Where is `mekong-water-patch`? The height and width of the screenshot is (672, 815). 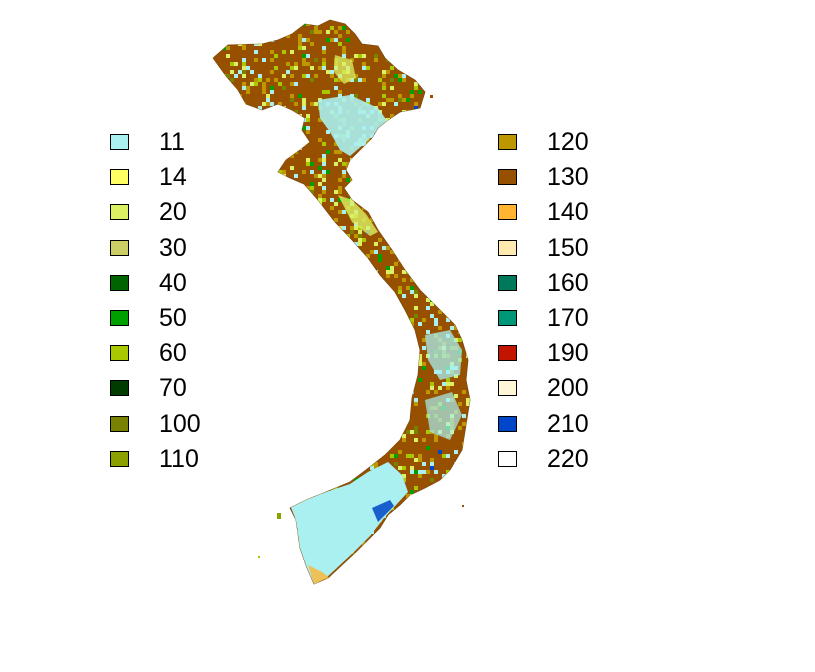 mekong-water-patch is located at coordinates (383, 511).